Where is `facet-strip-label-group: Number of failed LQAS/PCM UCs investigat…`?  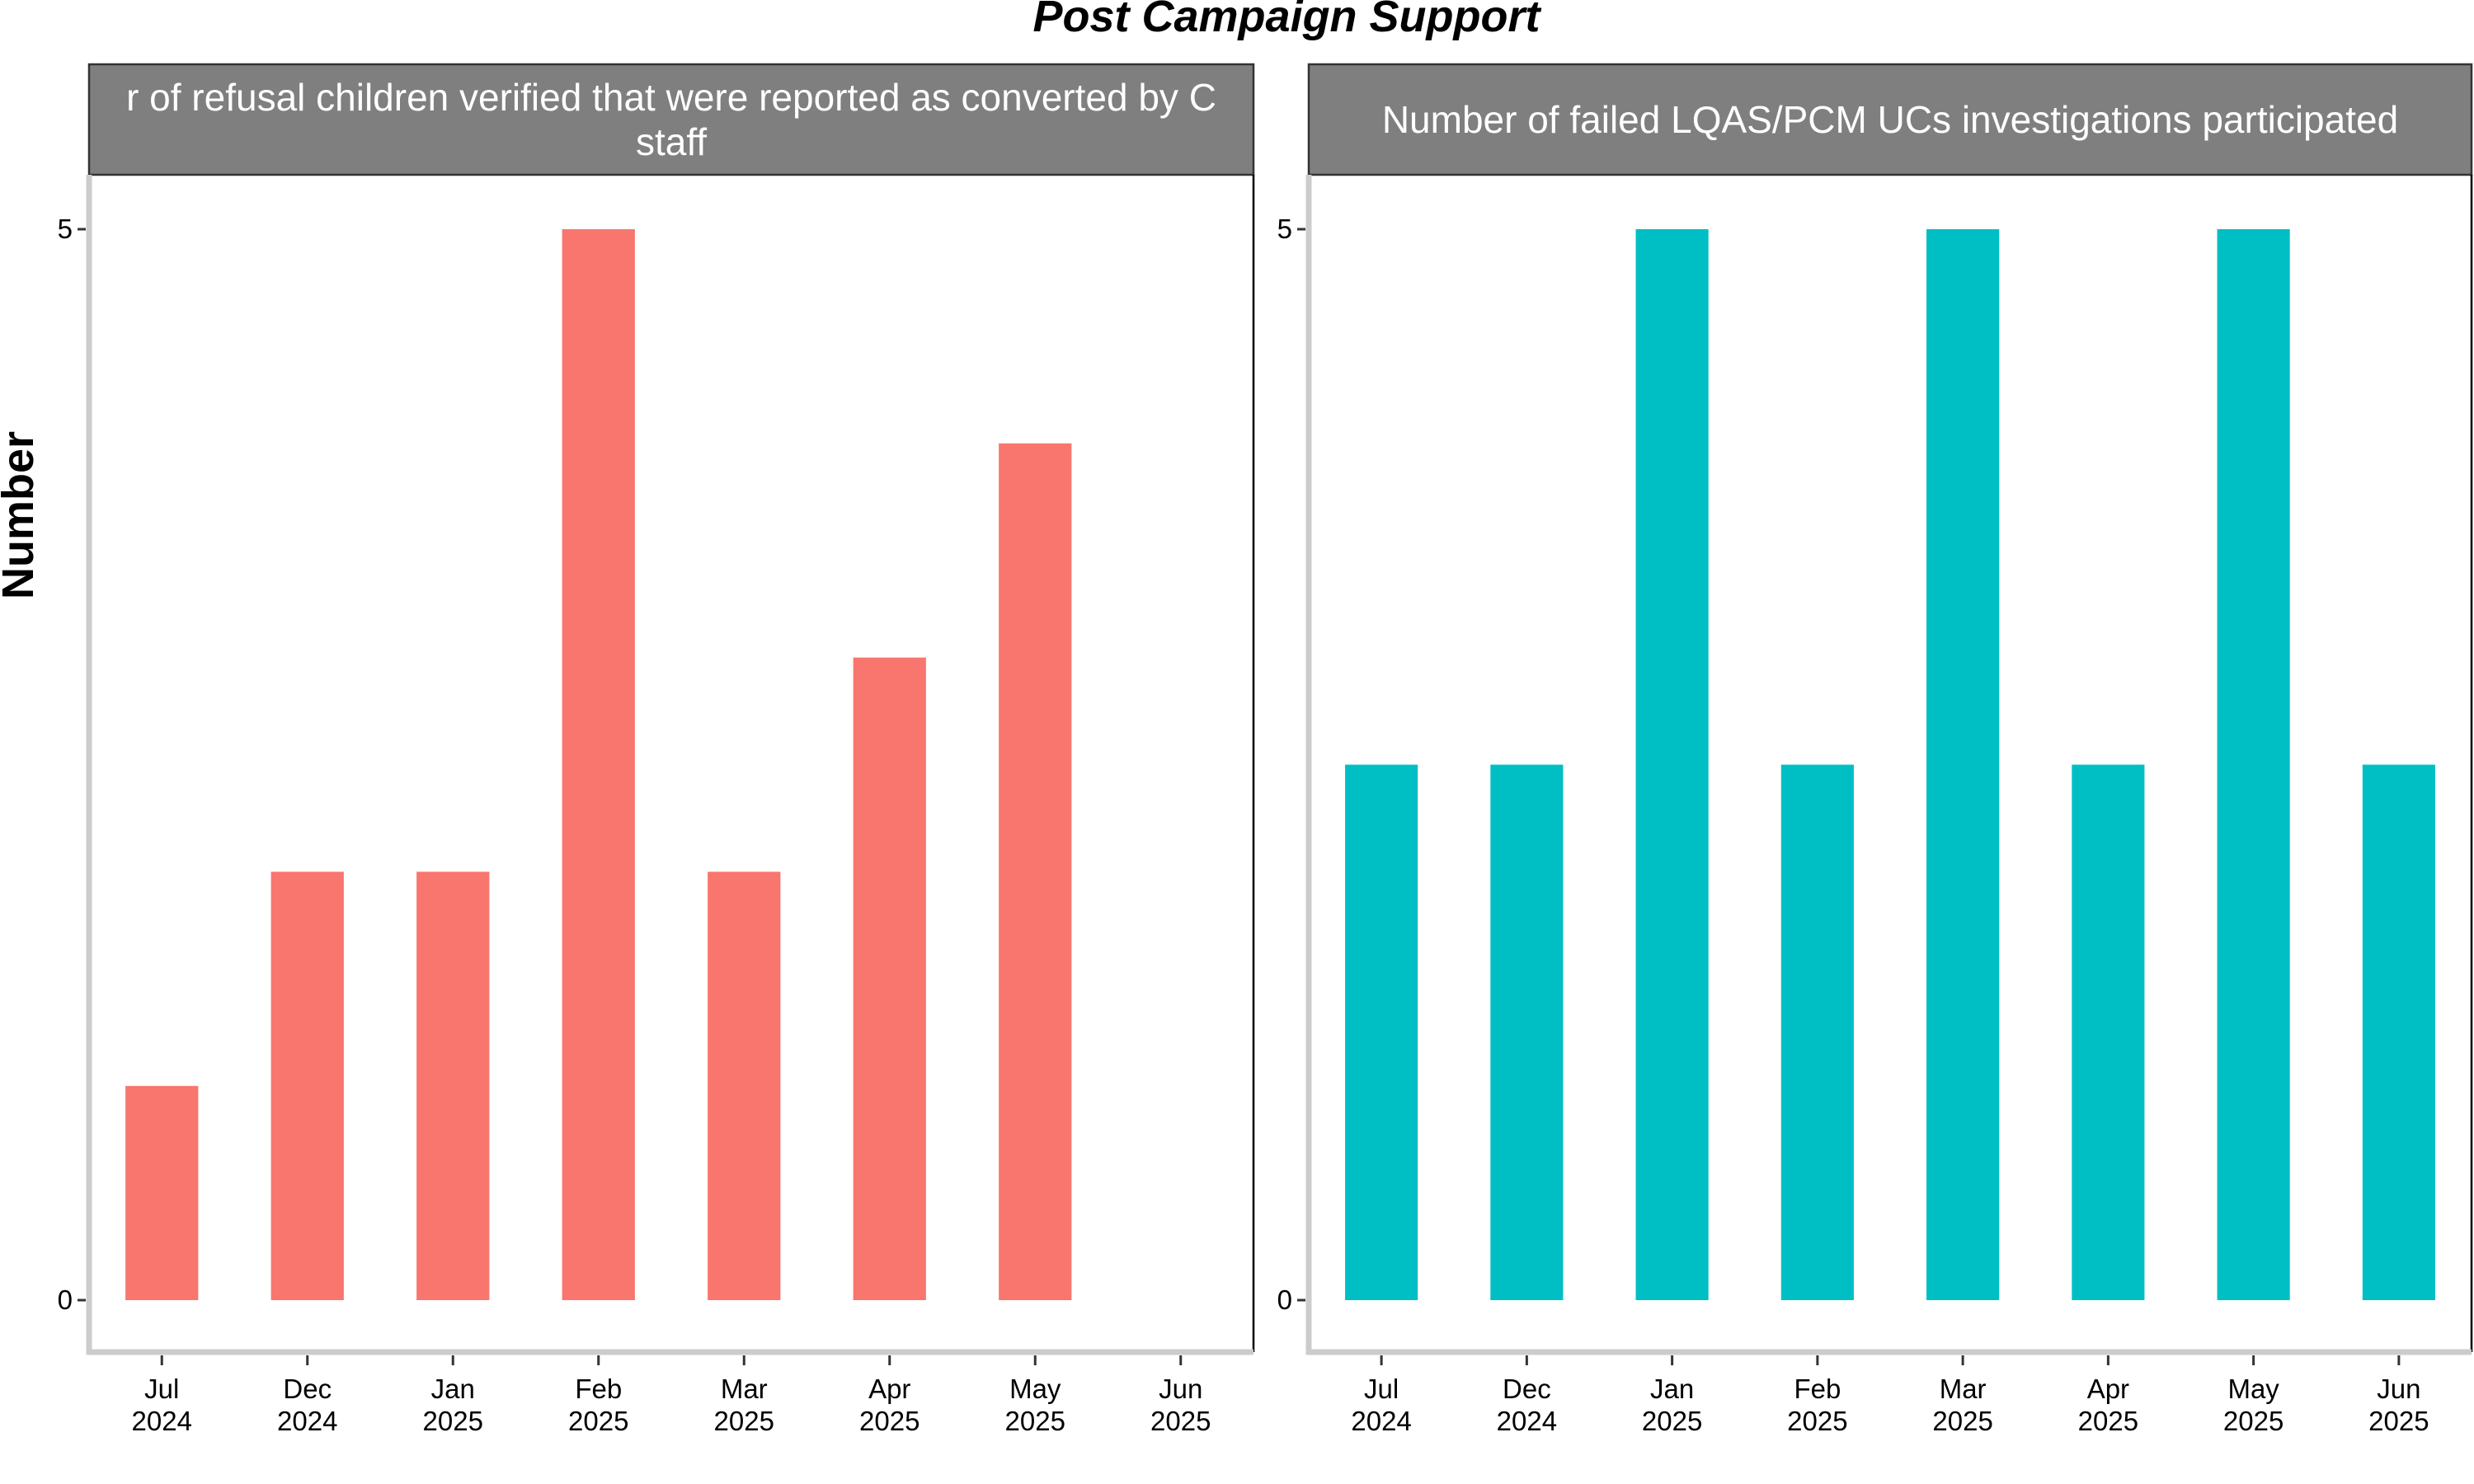
facet-strip-label-group: Number of failed LQAS/PCM UCs investigat… is located at coordinates (1890, 120).